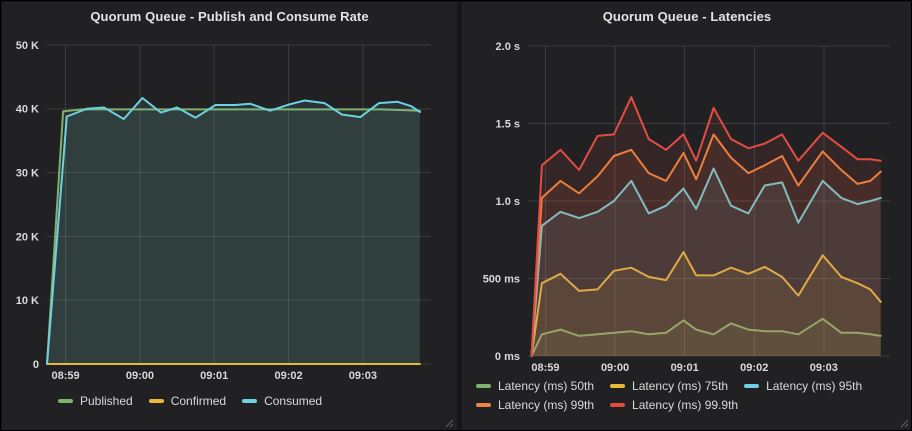 Image resolution: width=912 pixels, height=431 pixels. Describe the element at coordinates (508, 47) in the screenshot. I see `y-axis-tick-label: 2.0 s` at that location.